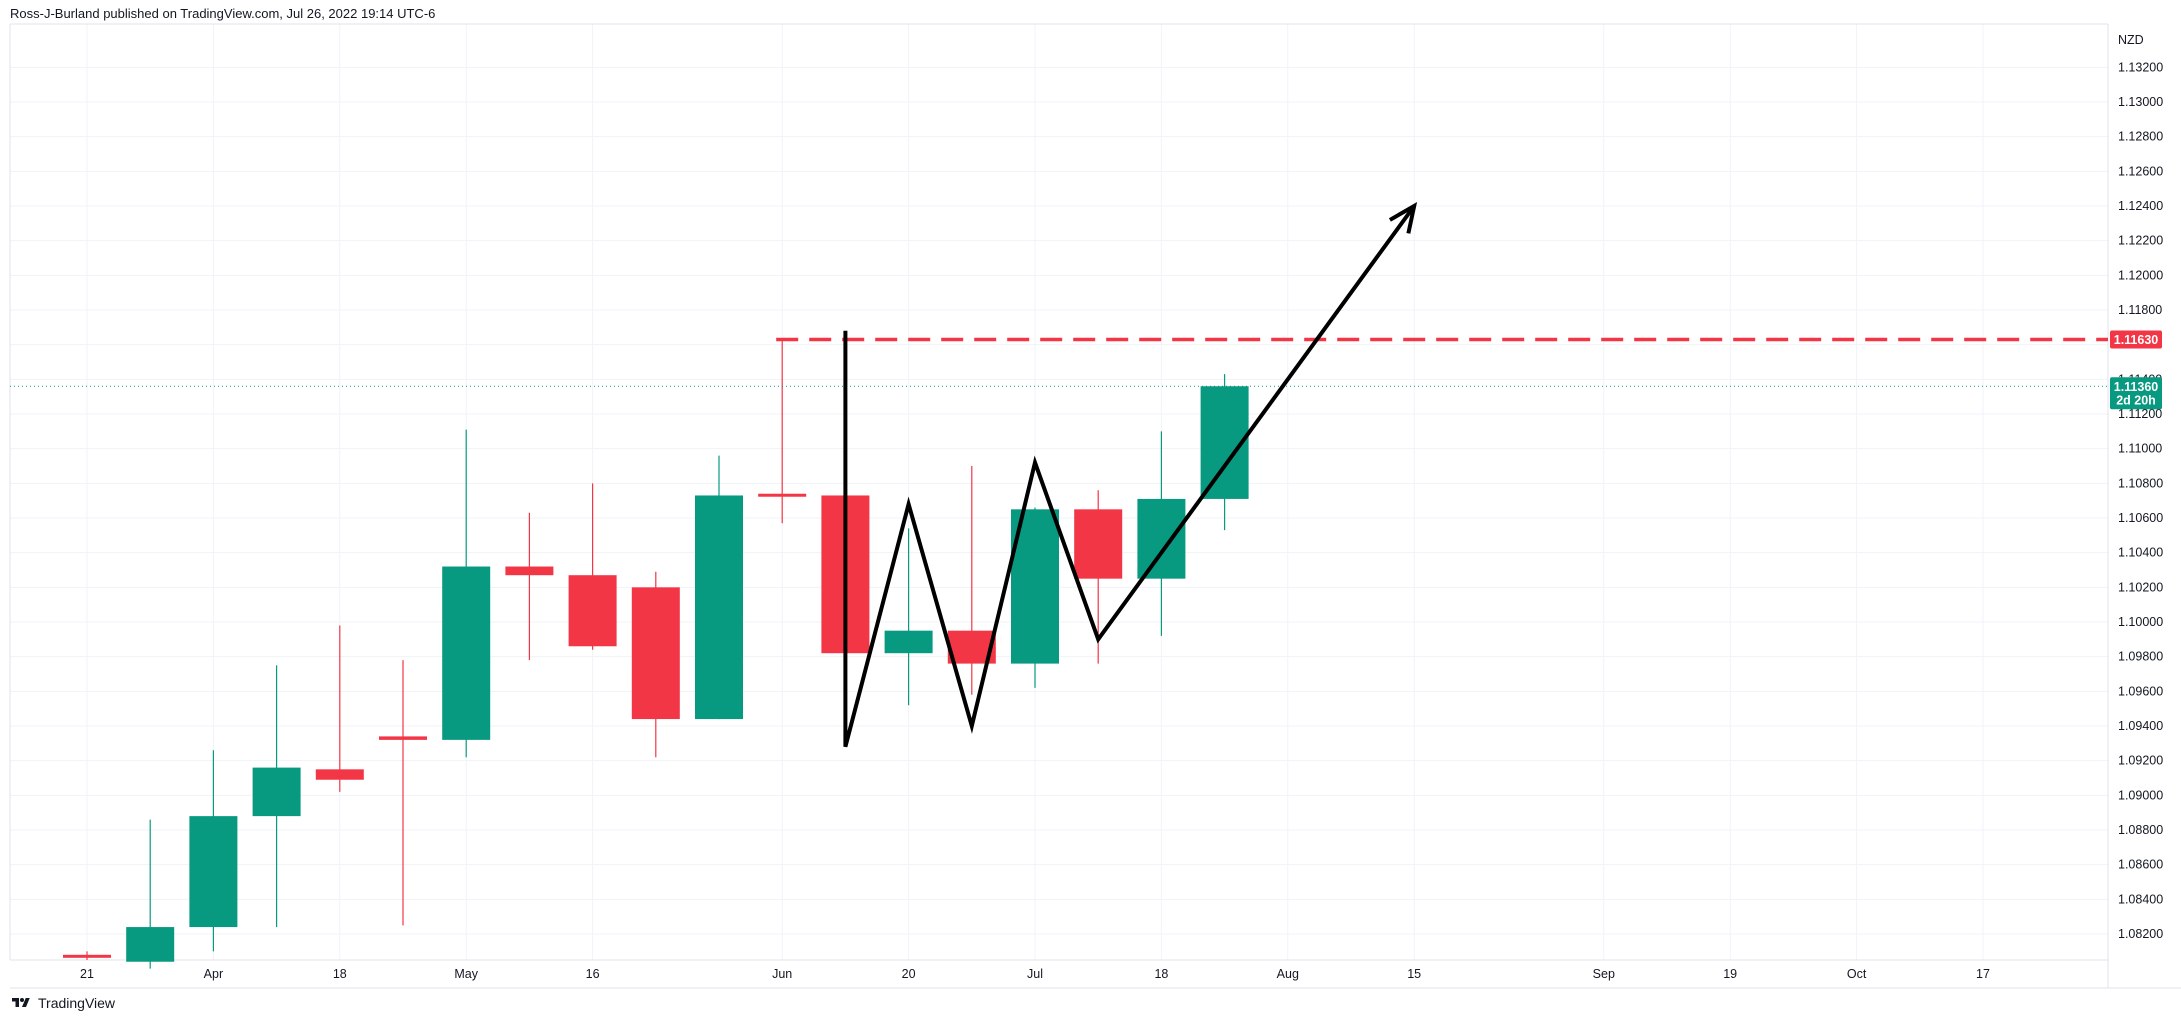 This screenshot has width=2181, height=1022. I want to click on resistance-price-badge, so click(2136, 339).